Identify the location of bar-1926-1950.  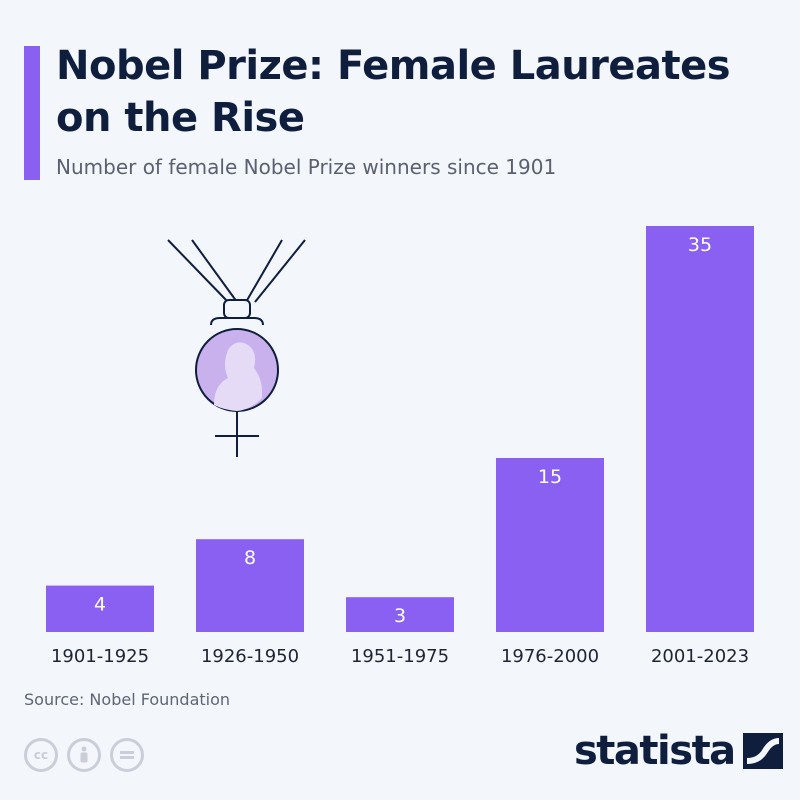
(250, 585).